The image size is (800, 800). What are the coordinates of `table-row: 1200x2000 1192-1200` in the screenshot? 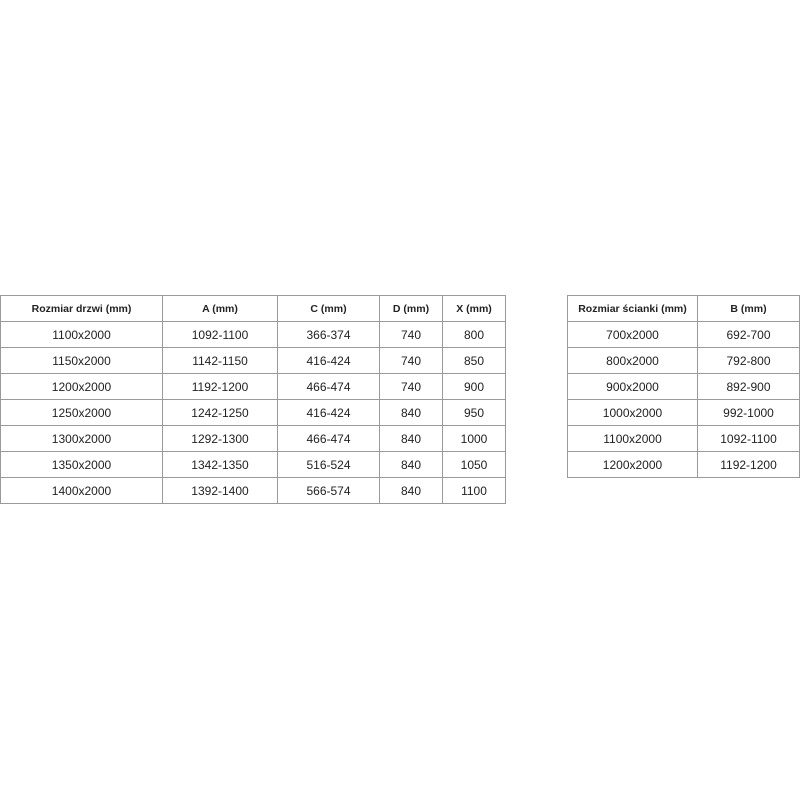 It's located at (683, 464).